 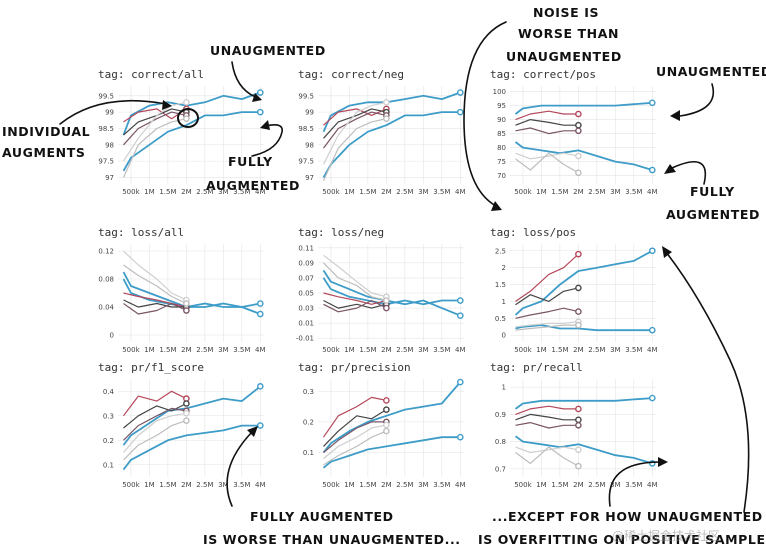 What do you see at coordinates (500, 319) in the screenshot?
I see `y-tick-label: 0.5` at bounding box center [500, 319].